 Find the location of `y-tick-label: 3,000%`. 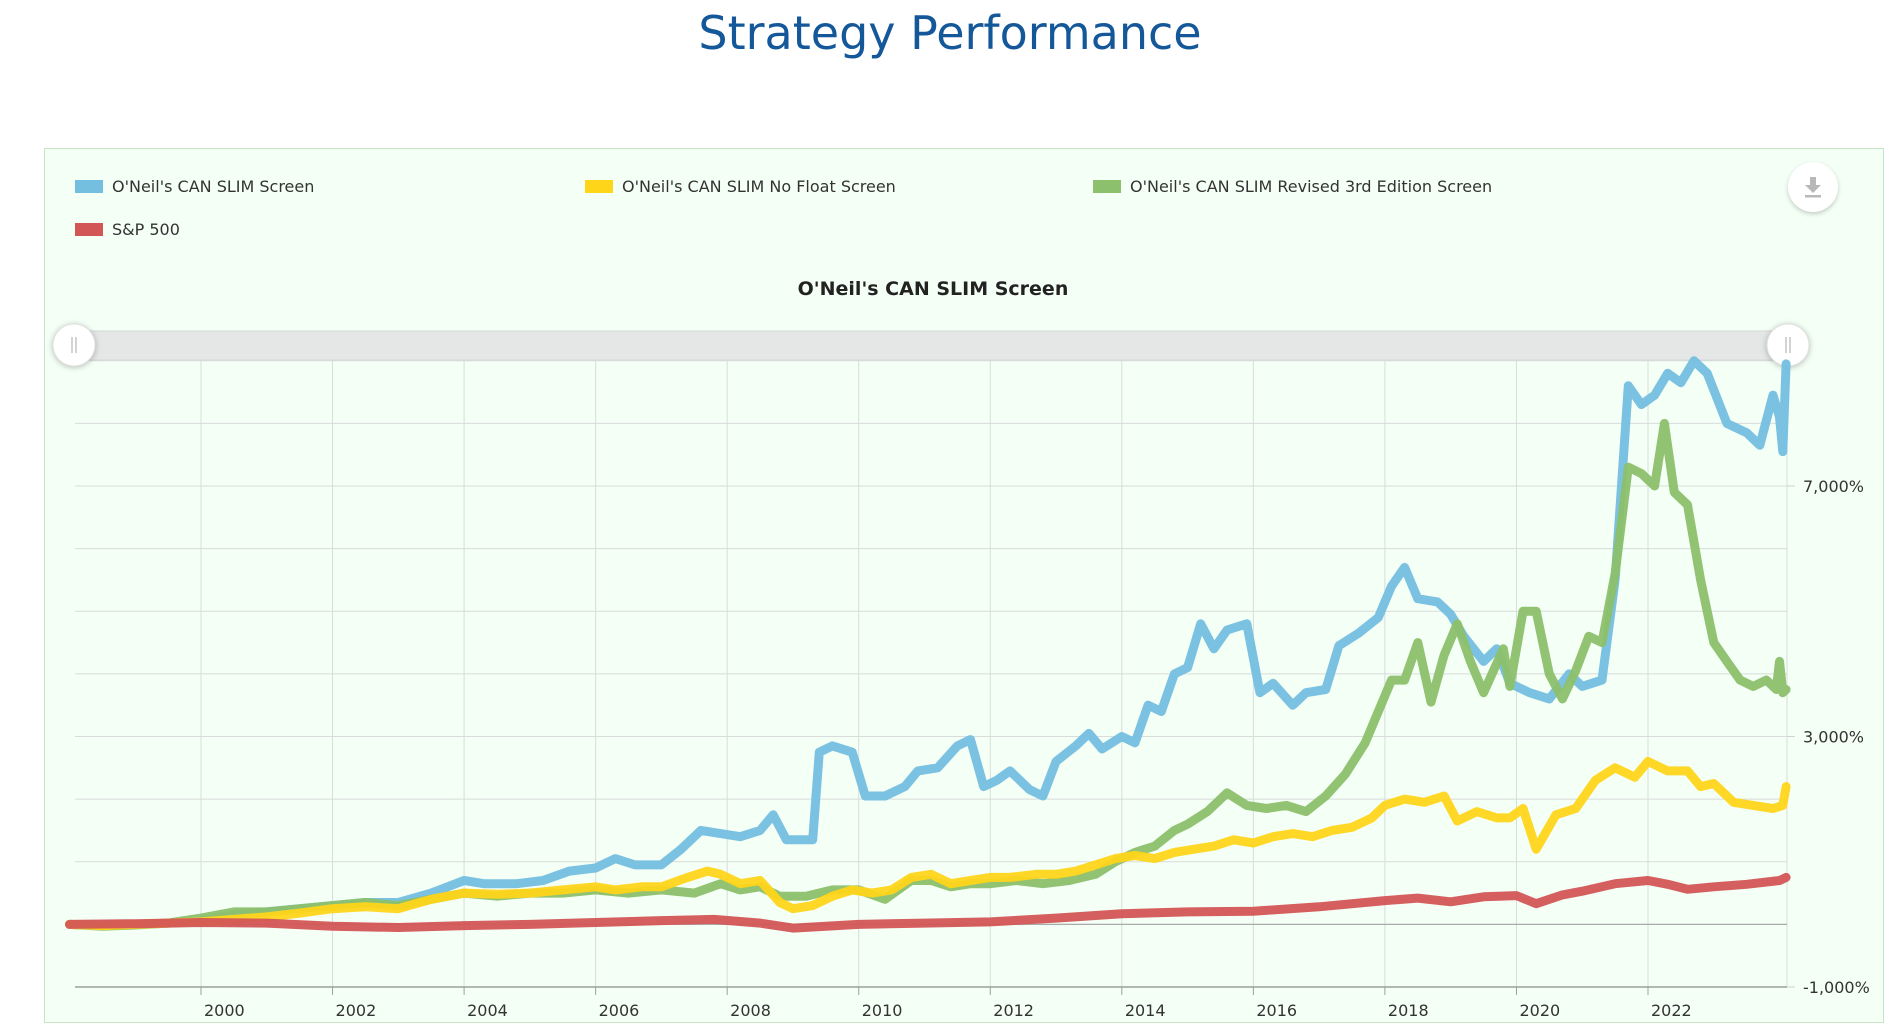

y-tick-label: 3,000% is located at coordinates (1833, 737).